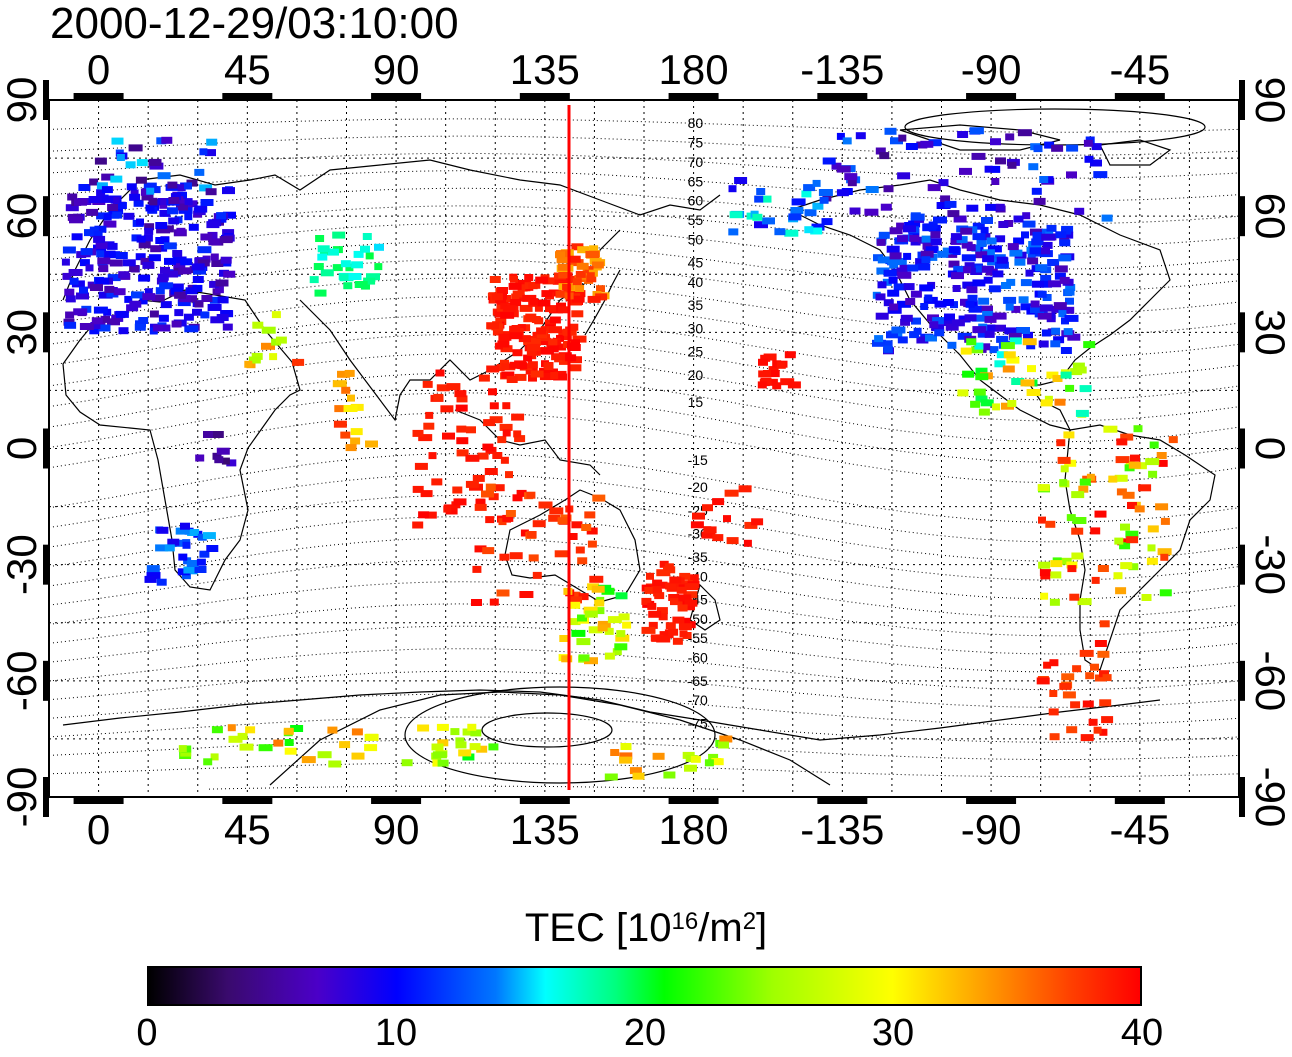 Image resolution: width=1292 pixels, height=1057 pixels. I want to click on left-tick-mark, so click(46, 100).